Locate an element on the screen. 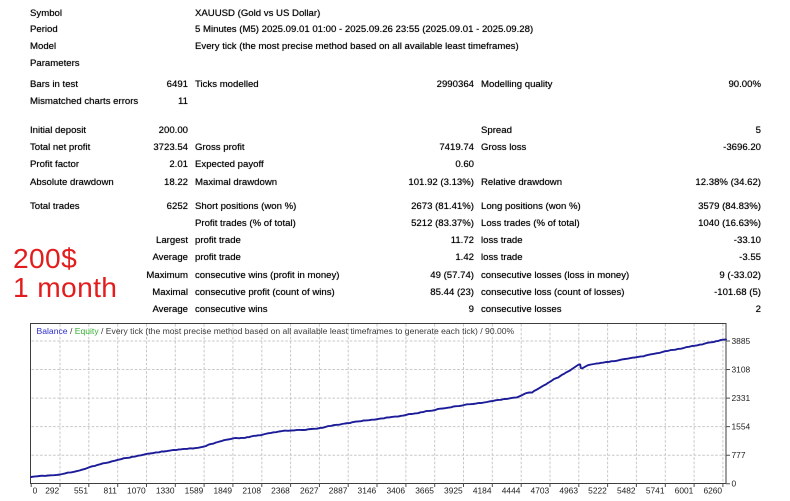 The image size is (790, 501). svg-text: 3885 is located at coordinates (741, 341).